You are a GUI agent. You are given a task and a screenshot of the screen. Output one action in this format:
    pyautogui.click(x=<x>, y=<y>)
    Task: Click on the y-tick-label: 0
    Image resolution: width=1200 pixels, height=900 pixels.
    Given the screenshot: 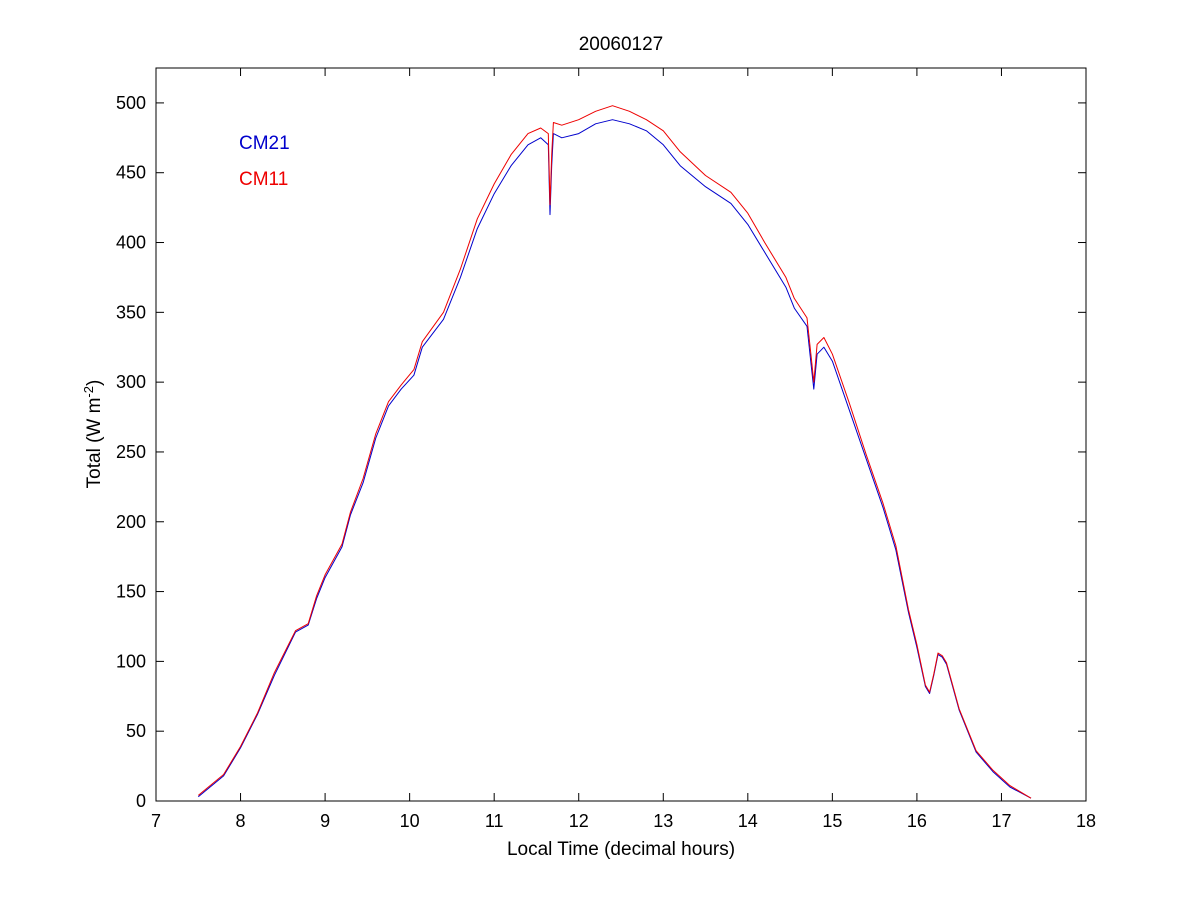 What is the action you would take?
    pyautogui.click(x=141, y=801)
    